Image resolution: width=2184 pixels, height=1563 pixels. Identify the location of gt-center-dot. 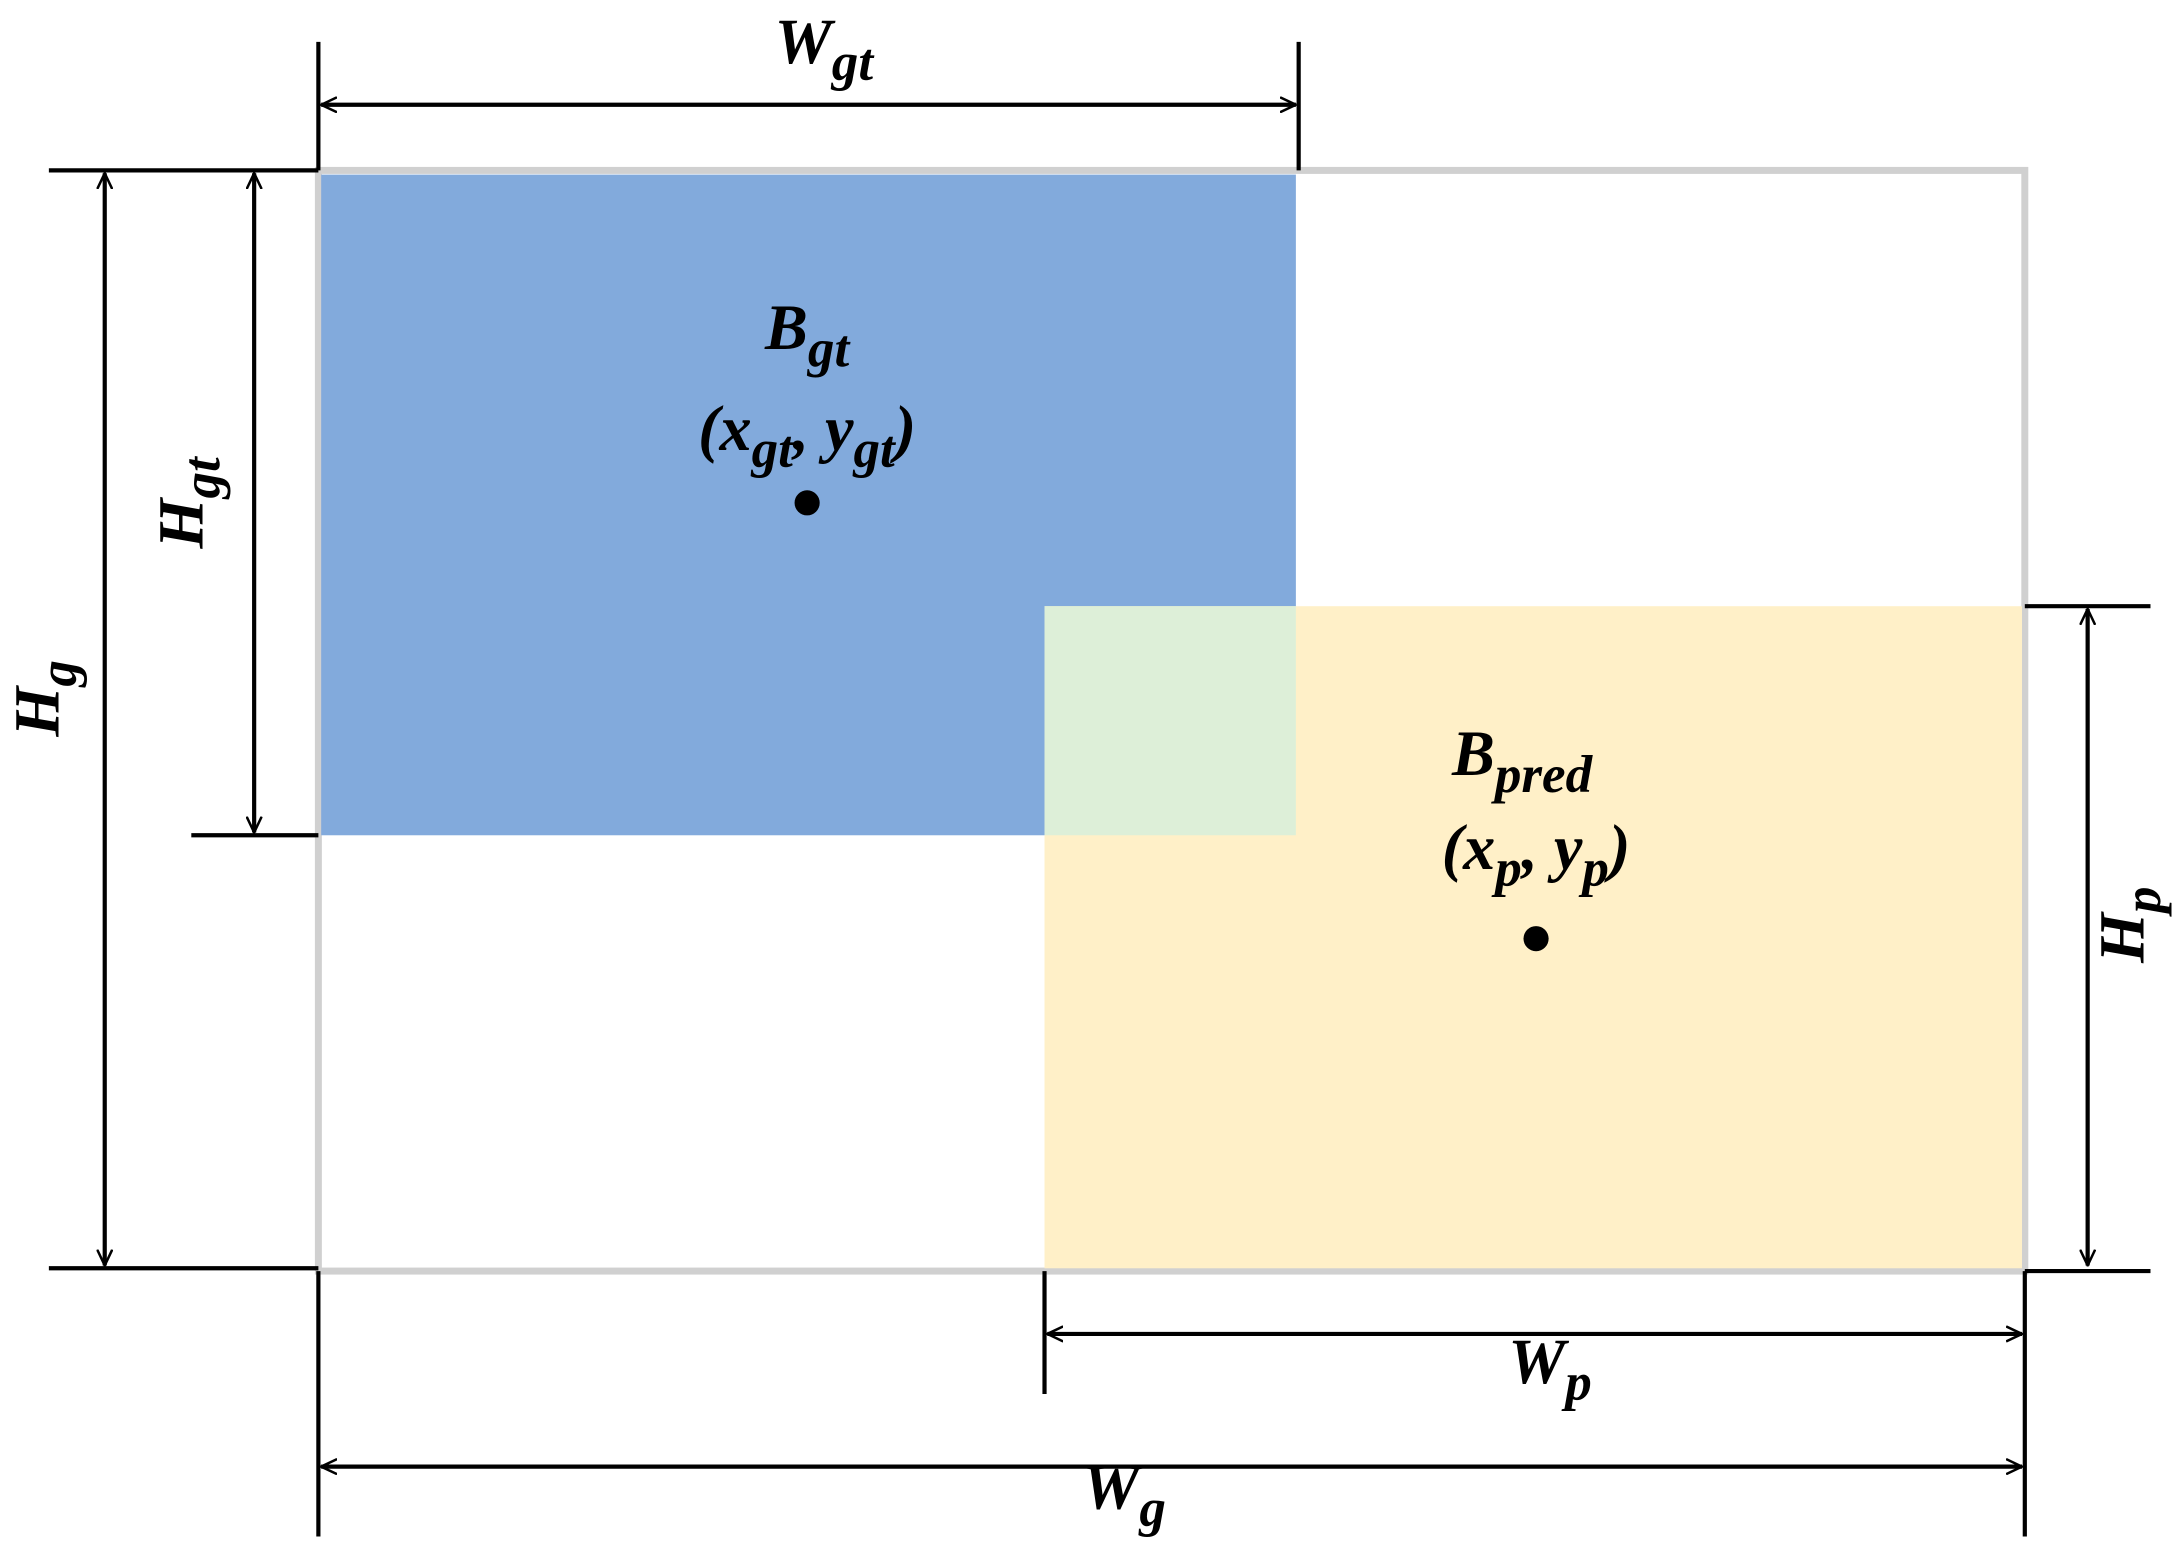
(807, 503).